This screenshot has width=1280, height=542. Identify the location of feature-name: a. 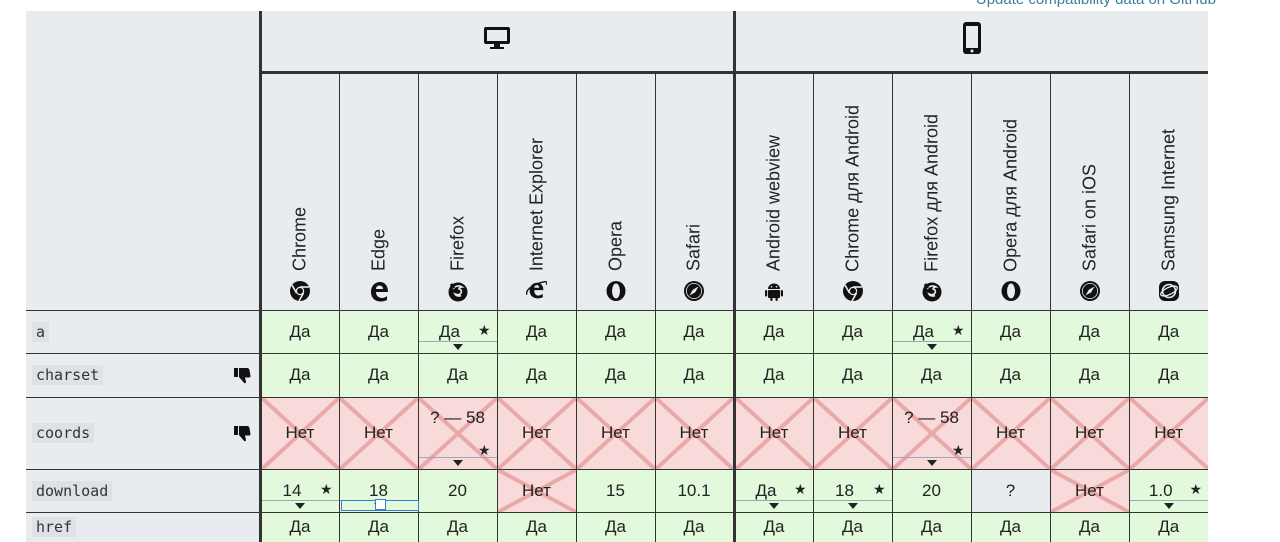
(41, 331).